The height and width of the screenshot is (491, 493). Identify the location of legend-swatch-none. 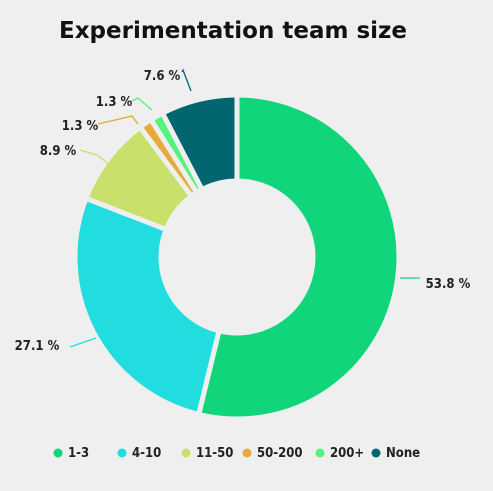
(376, 453).